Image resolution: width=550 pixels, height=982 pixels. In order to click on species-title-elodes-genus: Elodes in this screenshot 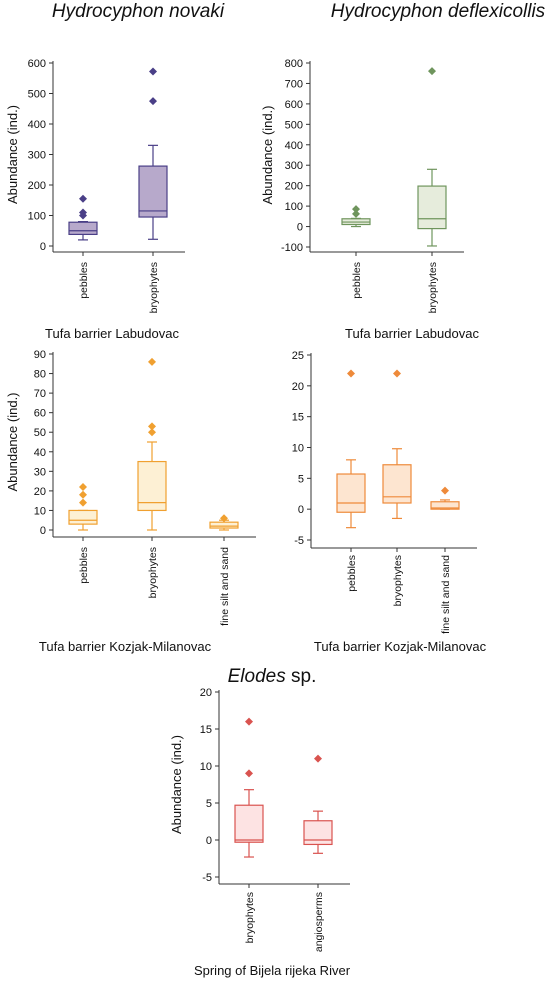, I will do `click(257, 676)`.